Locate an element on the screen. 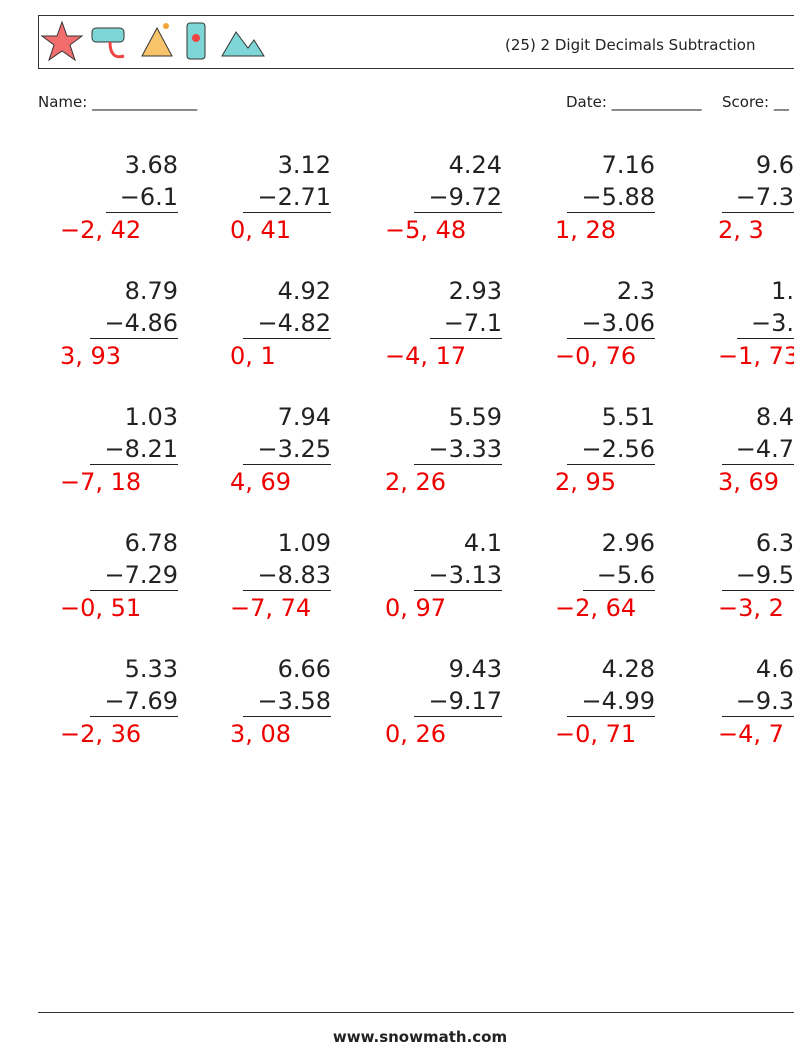 The width and height of the screenshot is (794, 1053). minuend: 5.33 is located at coordinates (151, 669).